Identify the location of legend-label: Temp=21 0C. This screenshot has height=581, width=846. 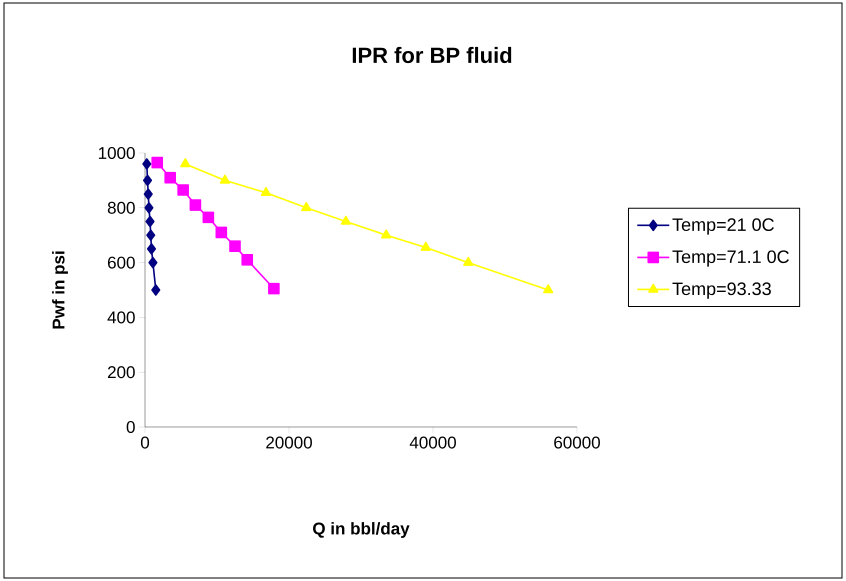
(723, 226).